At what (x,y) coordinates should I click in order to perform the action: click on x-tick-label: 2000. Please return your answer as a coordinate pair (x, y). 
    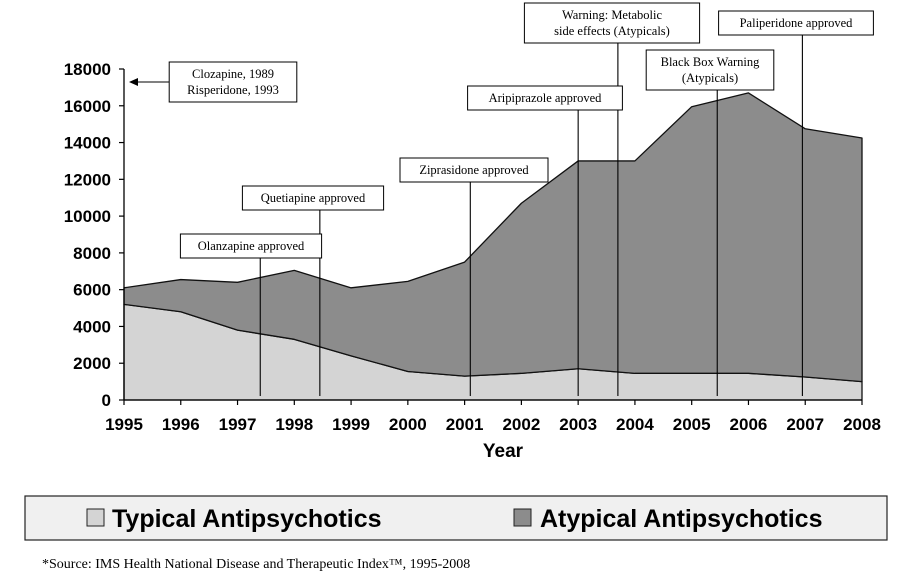
    Looking at the image, I should click on (408, 424).